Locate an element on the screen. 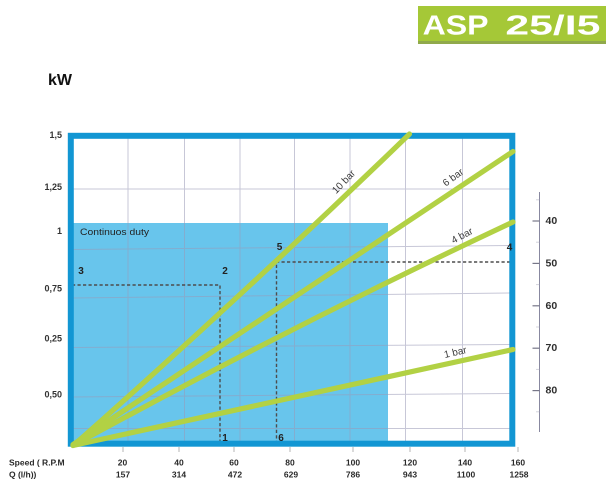 Image resolution: width=612 pixels, height=500 pixels. svg-text: 25/I5 is located at coordinates (552, 25).